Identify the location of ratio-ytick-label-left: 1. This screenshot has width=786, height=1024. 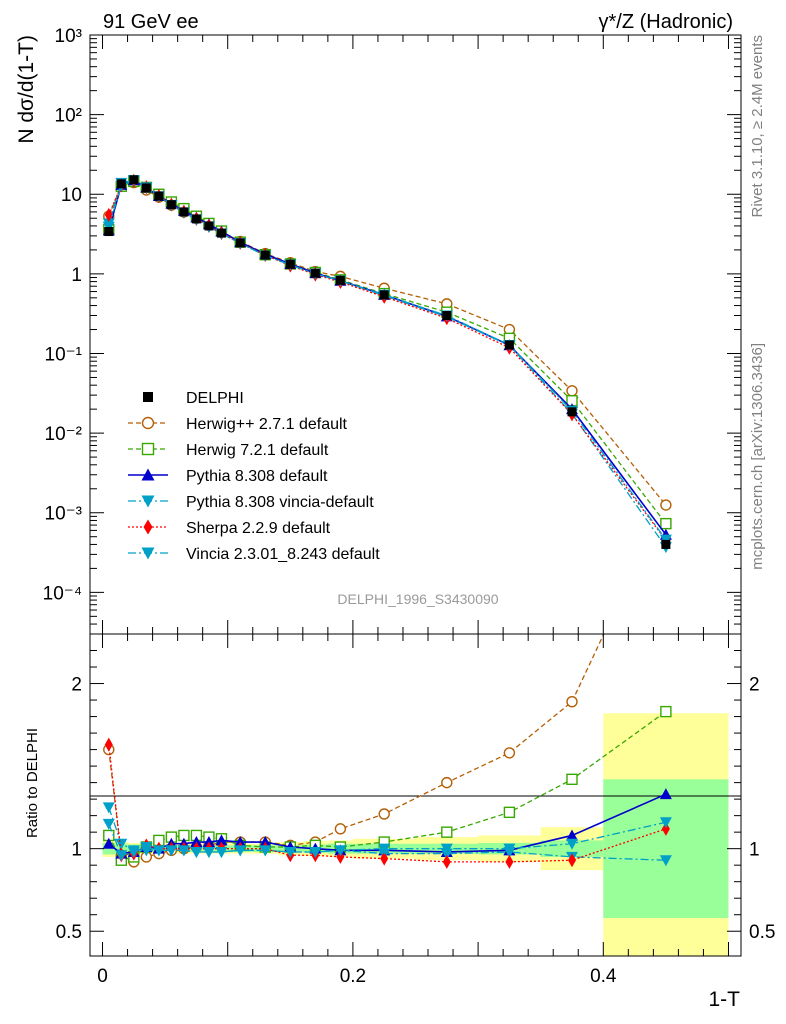
(76, 850).